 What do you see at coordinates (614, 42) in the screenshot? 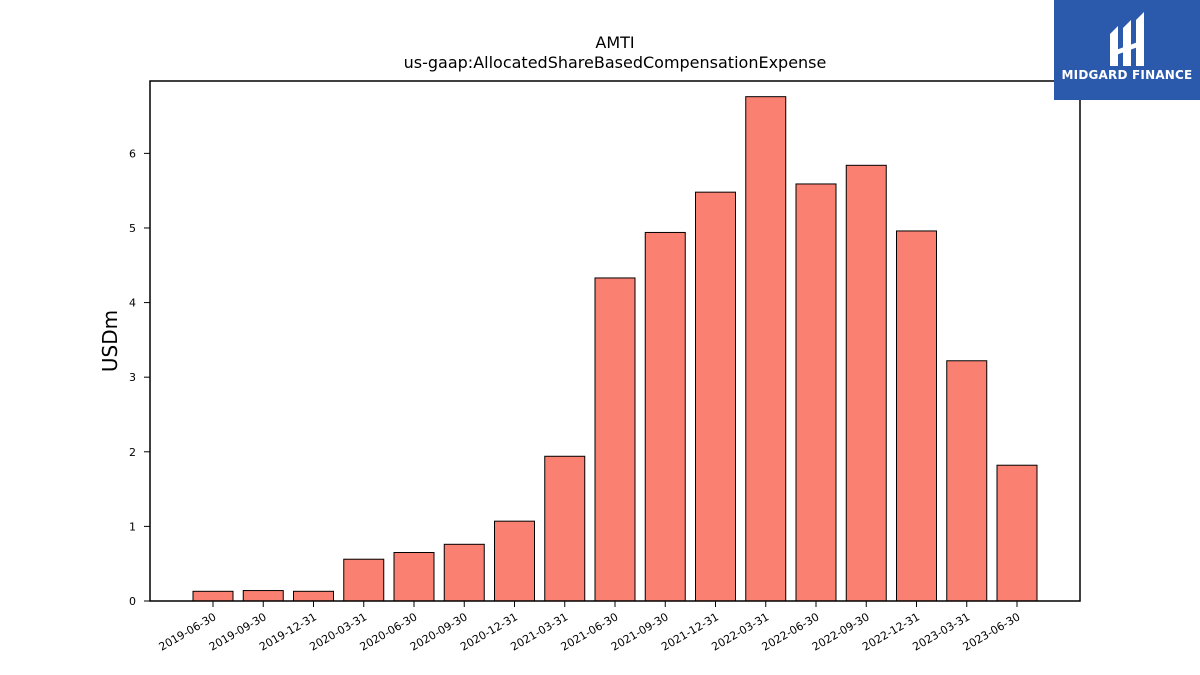
I see `chart-title: AMTI` at bounding box center [614, 42].